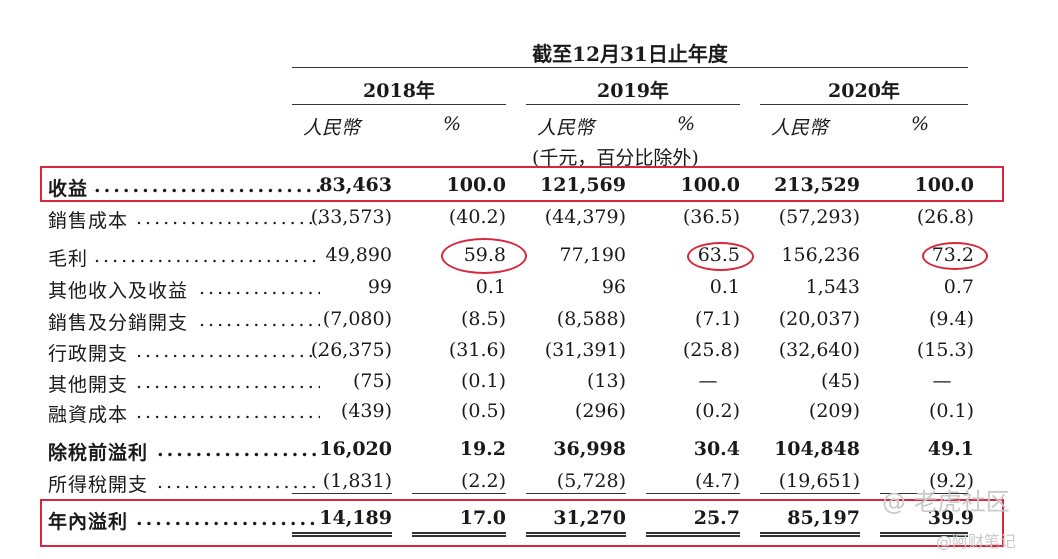  What do you see at coordinates (944, 185) in the screenshot?
I see `row-value-col5: 100.0` at bounding box center [944, 185].